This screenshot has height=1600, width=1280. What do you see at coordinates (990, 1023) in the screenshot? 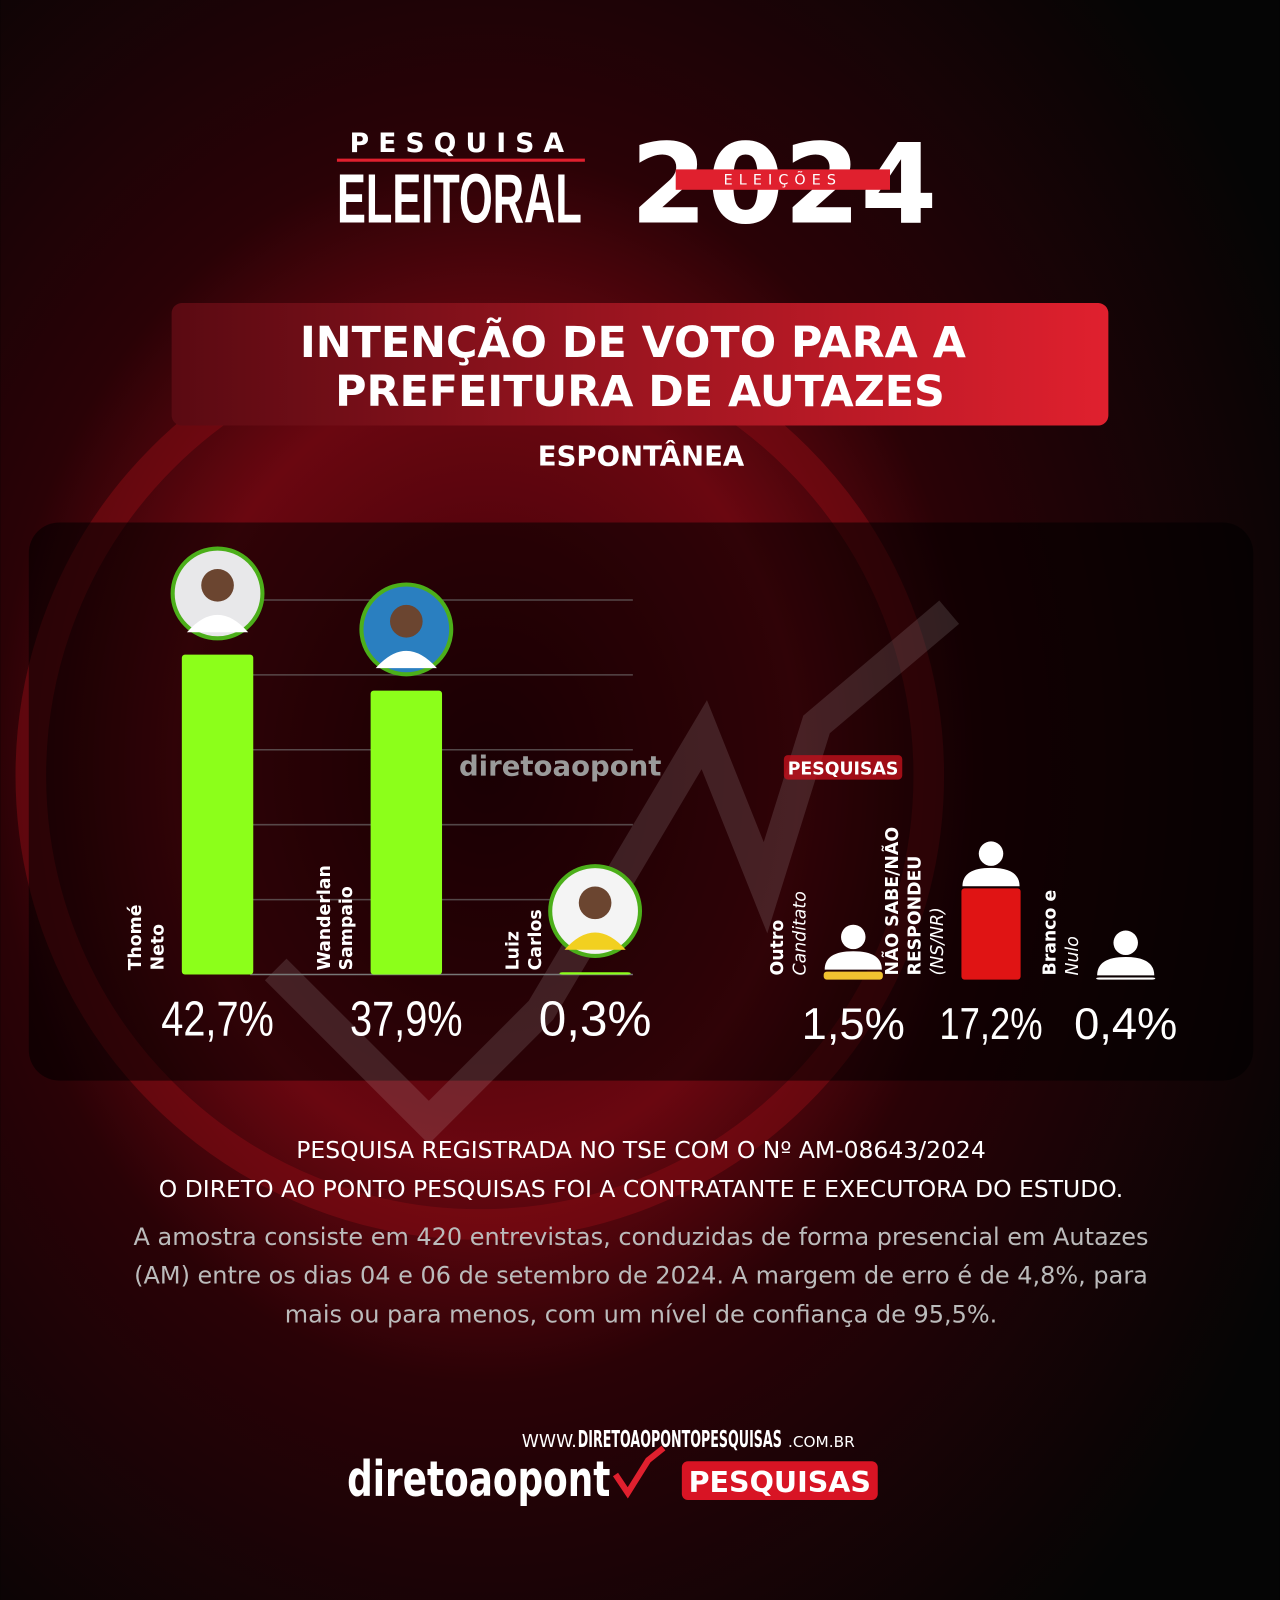
I see `value-label: 17,2%` at bounding box center [990, 1023].